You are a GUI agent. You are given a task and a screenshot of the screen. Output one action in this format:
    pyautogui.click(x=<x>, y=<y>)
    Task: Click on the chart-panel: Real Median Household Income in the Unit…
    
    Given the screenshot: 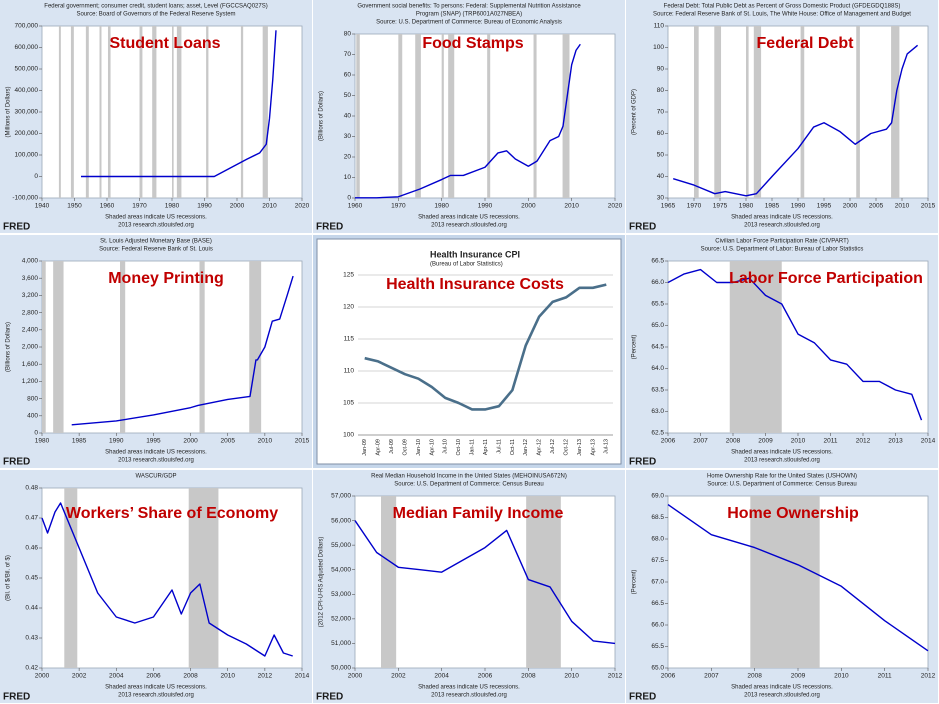 What is the action you would take?
    pyautogui.click(x=469, y=586)
    